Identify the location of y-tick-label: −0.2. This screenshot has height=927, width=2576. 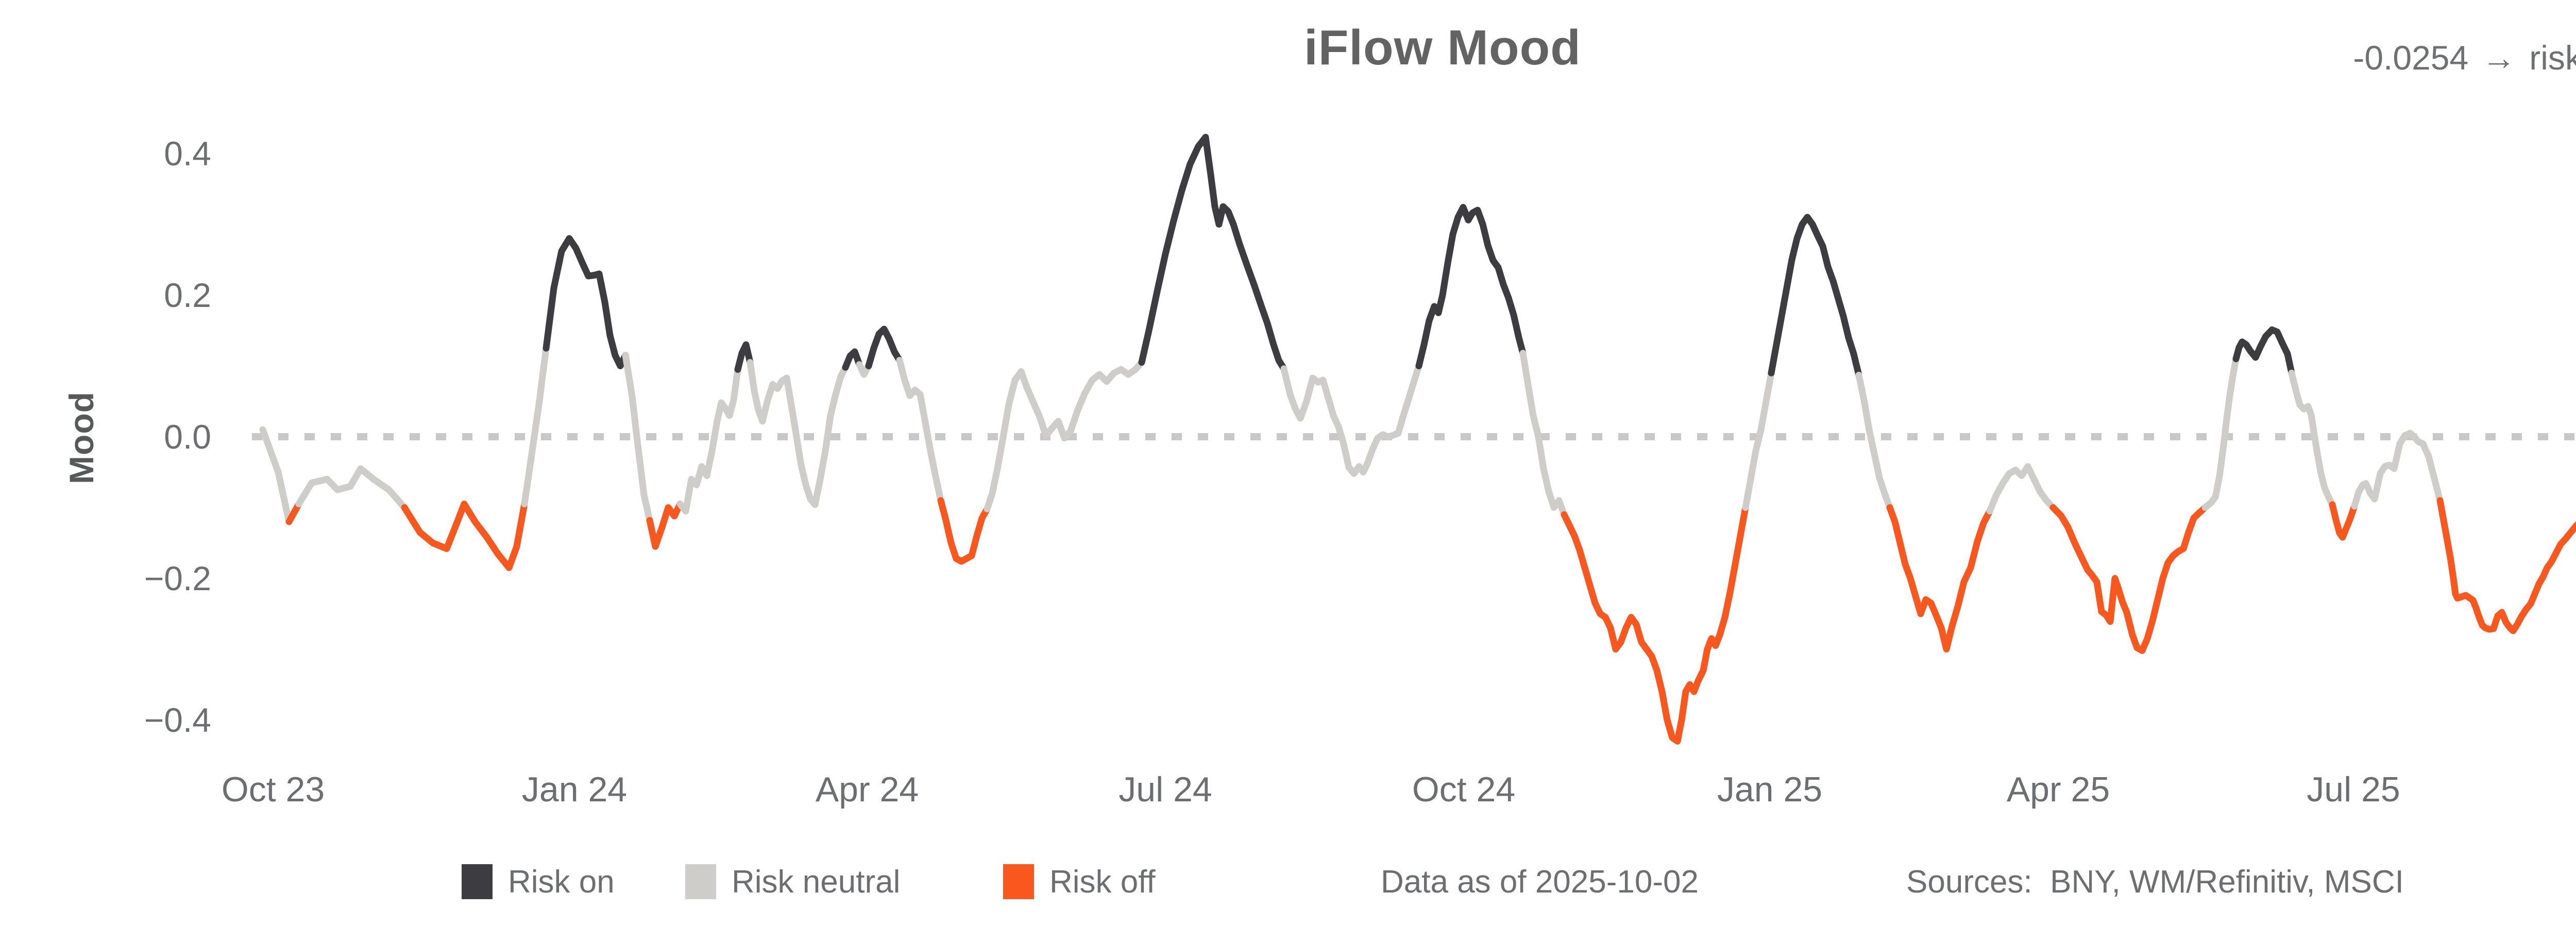
(177, 578).